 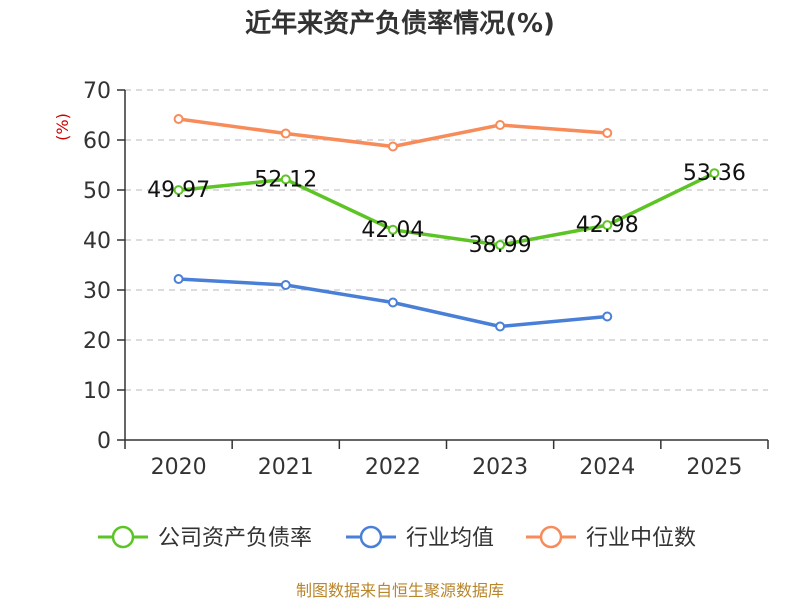 I want to click on data-label: 42.04, so click(x=392, y=230).